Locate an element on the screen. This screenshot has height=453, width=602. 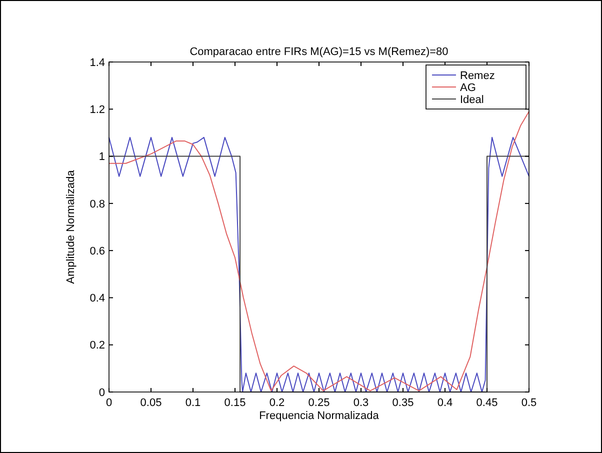
x-tick-label: 0.4 is located at coordinates (445, 403).